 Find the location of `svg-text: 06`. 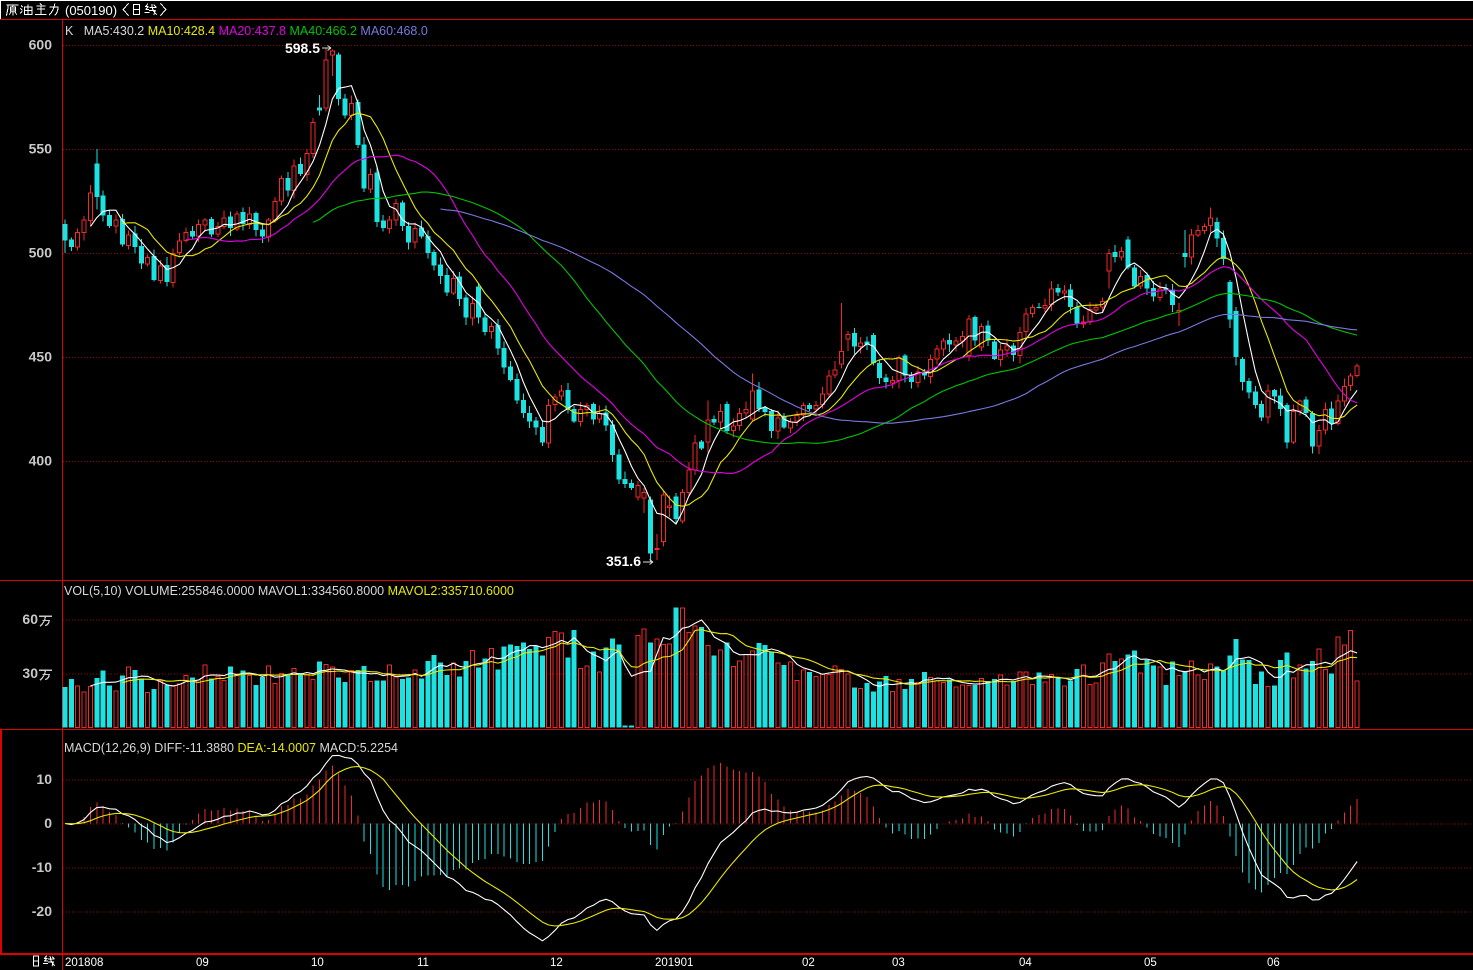

svg-text: 06 is located at coordinates (1273, 963).